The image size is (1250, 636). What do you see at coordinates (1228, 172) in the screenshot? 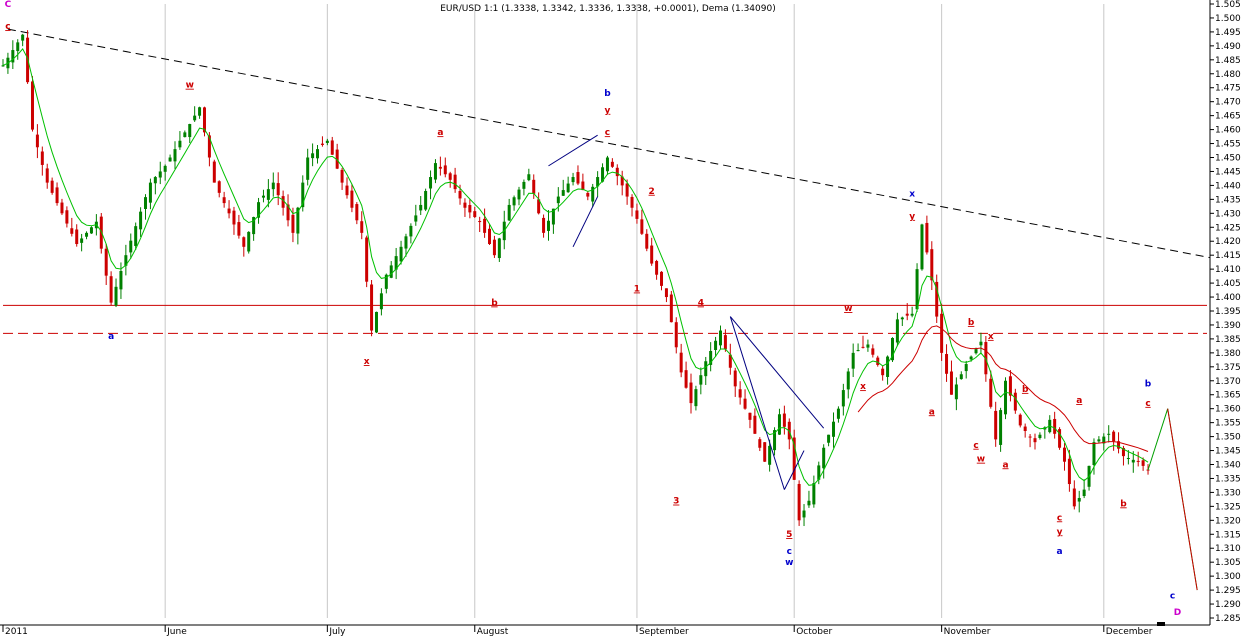
I see `y-tick-label: 1.445` at bounding box center [1228, 172].